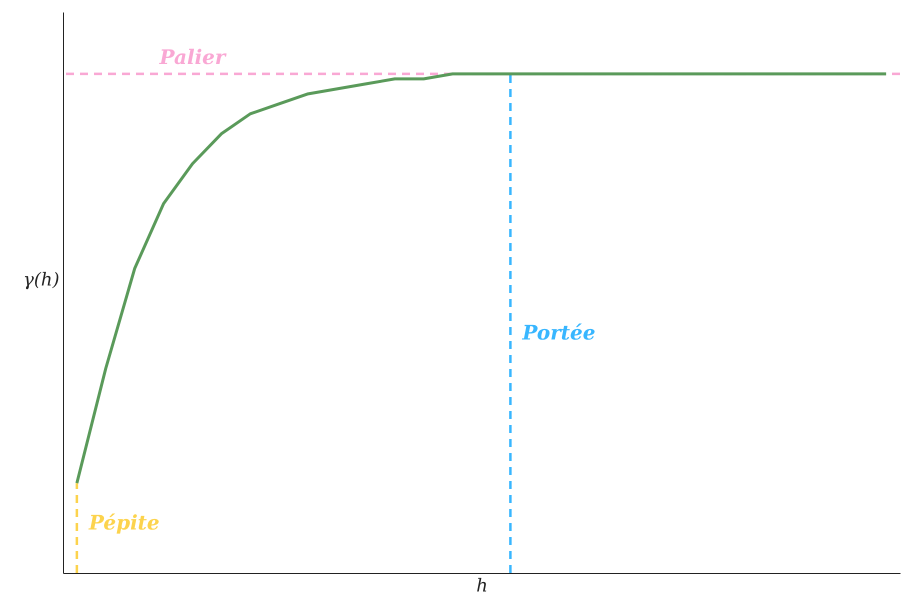 Image resolution: width=901 pixels, height=599 pixels. What do you see at coordinates (482, 586) in the screenshot?
I see `x-axis-title: h` at bounding box center [482, 586].